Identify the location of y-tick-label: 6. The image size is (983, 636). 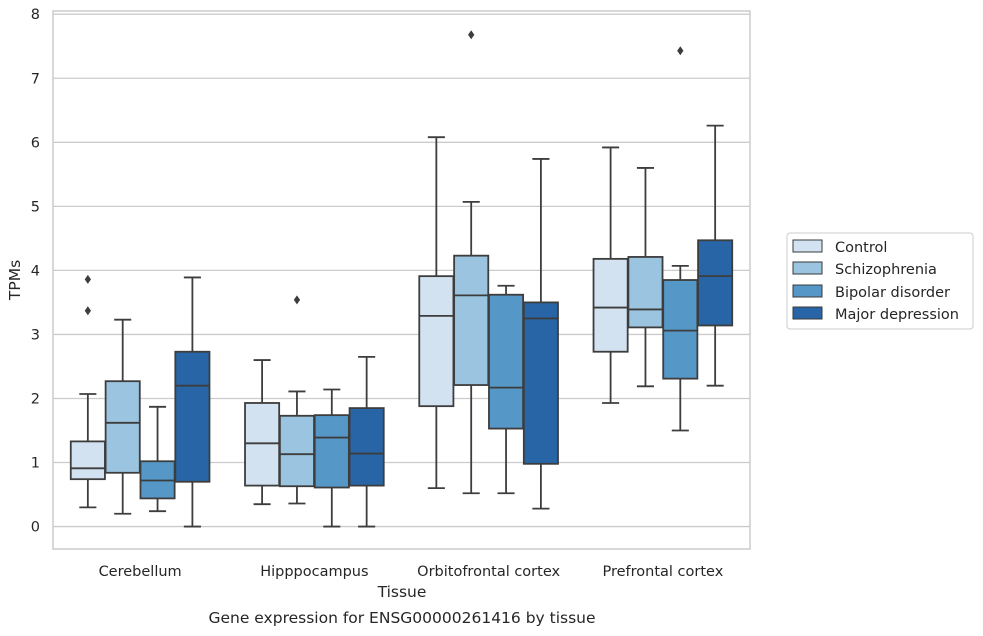
(35, 143).